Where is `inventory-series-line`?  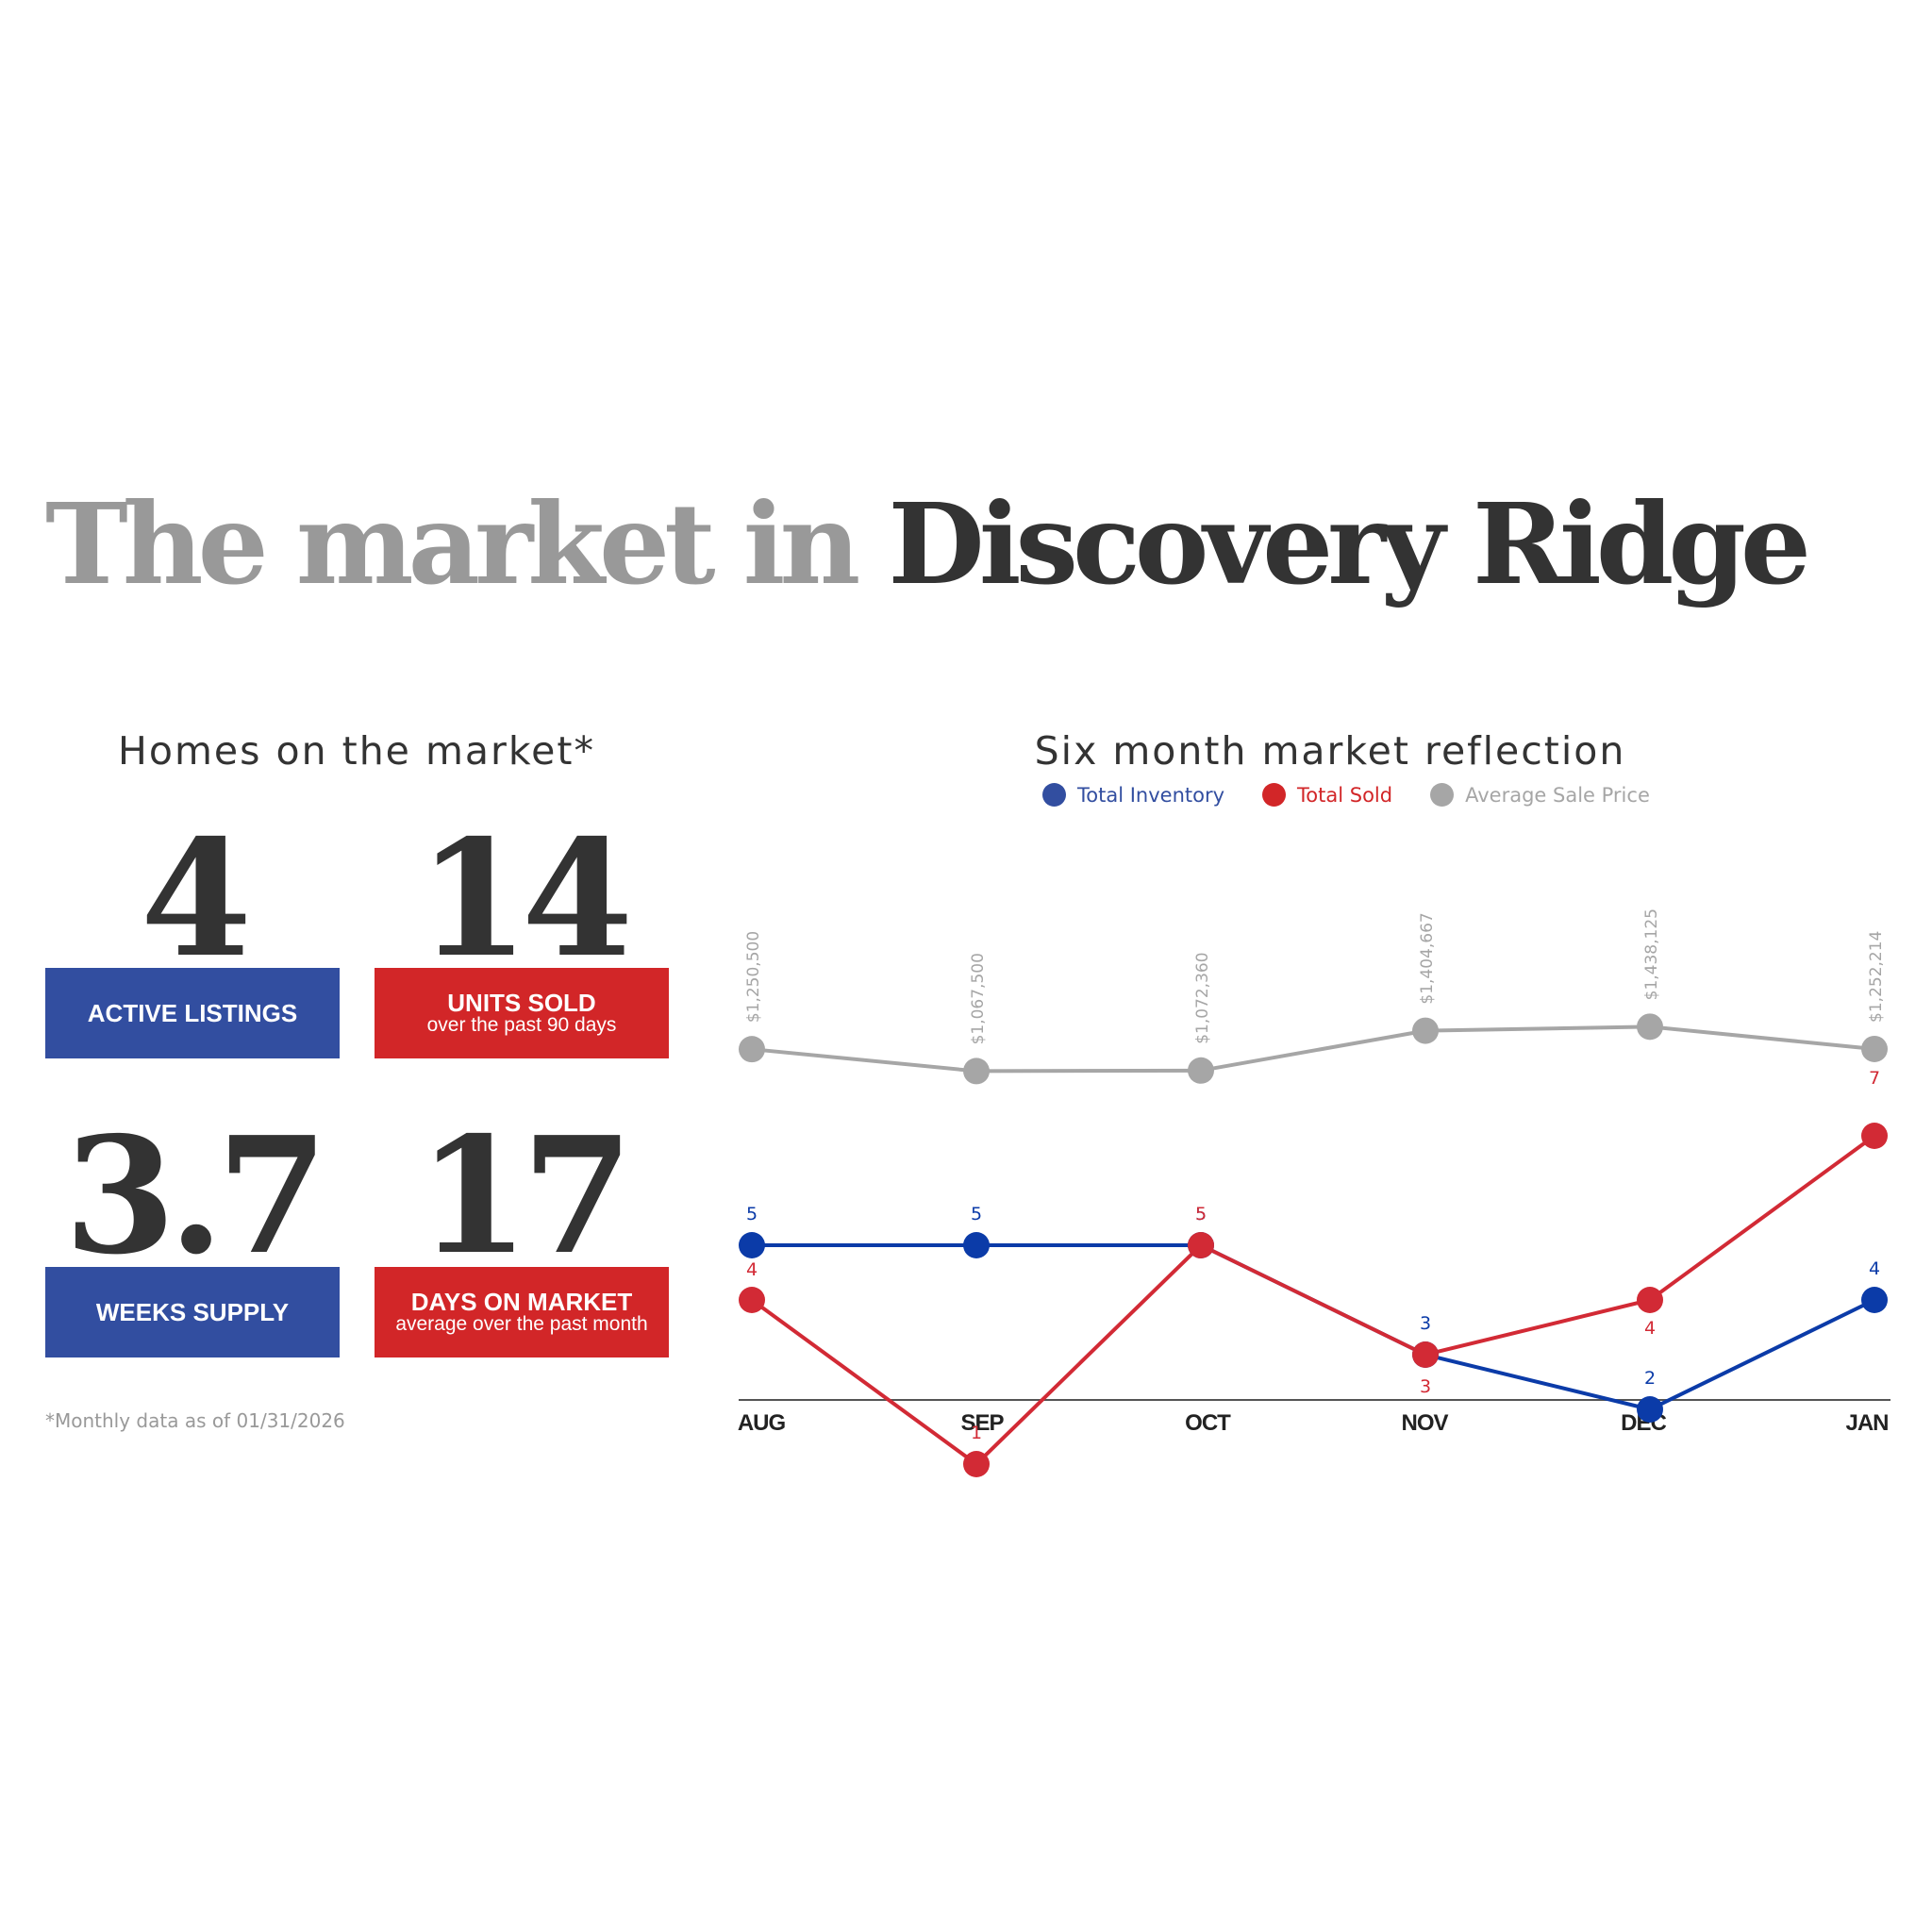
inventory-series-line is located at coordinates (1314, 1327).